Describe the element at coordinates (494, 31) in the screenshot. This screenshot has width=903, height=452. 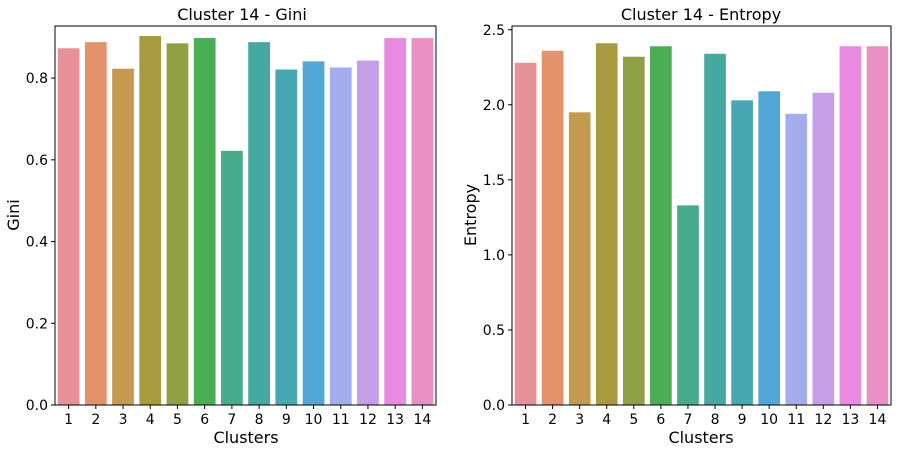
I see `y-tick-label: 2.5` at that location.